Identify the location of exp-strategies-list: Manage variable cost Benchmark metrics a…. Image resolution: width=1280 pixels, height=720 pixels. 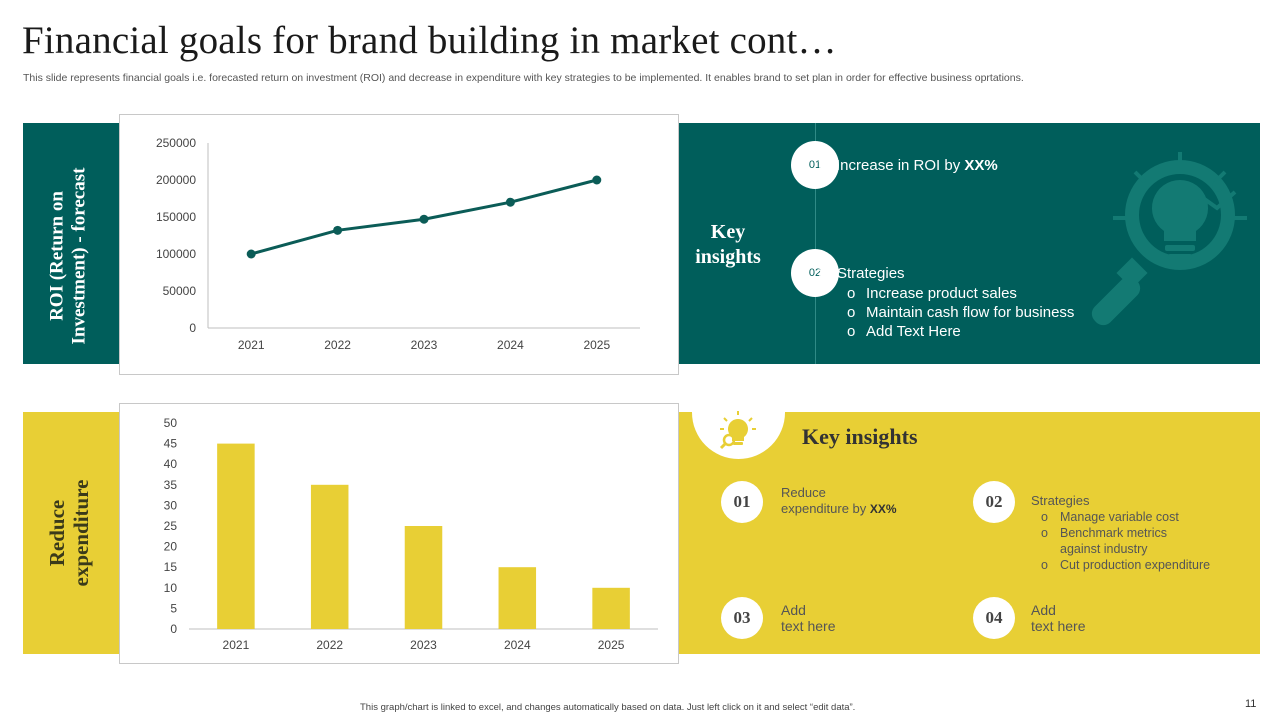
(1125, 541).